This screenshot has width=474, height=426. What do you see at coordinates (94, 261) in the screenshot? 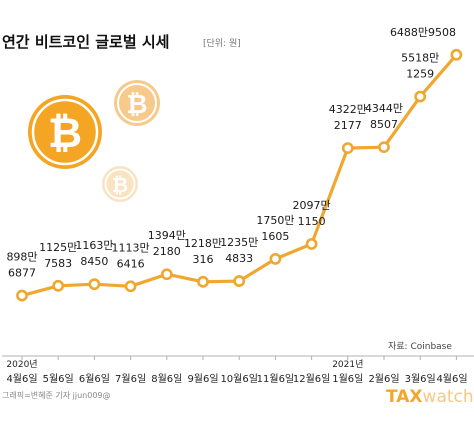
I see `data-label: 8450` at bounding box center [94, 261].